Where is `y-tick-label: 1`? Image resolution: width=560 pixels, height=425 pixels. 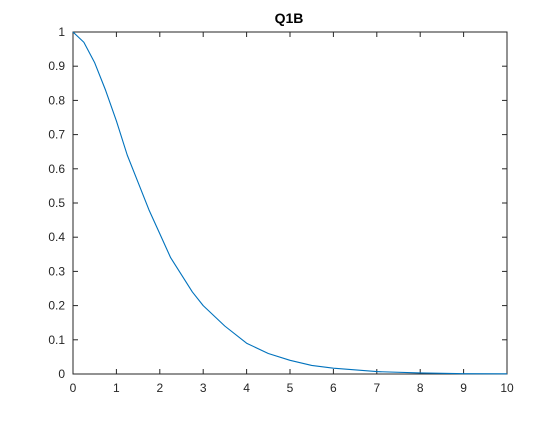 y-tick-label: 1 is located at coordinates (61, 32).